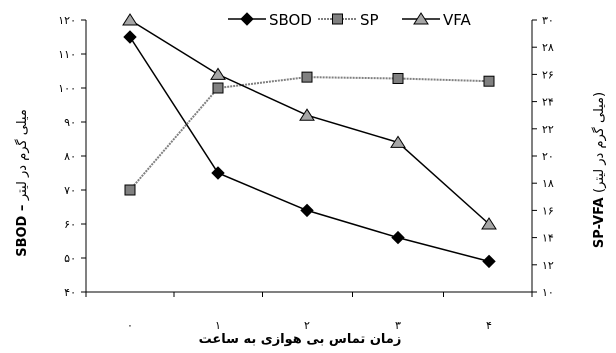  Describe the element at coordinates (247, 19) in the screenshot. I see `legend-marker-sbod` at that location.